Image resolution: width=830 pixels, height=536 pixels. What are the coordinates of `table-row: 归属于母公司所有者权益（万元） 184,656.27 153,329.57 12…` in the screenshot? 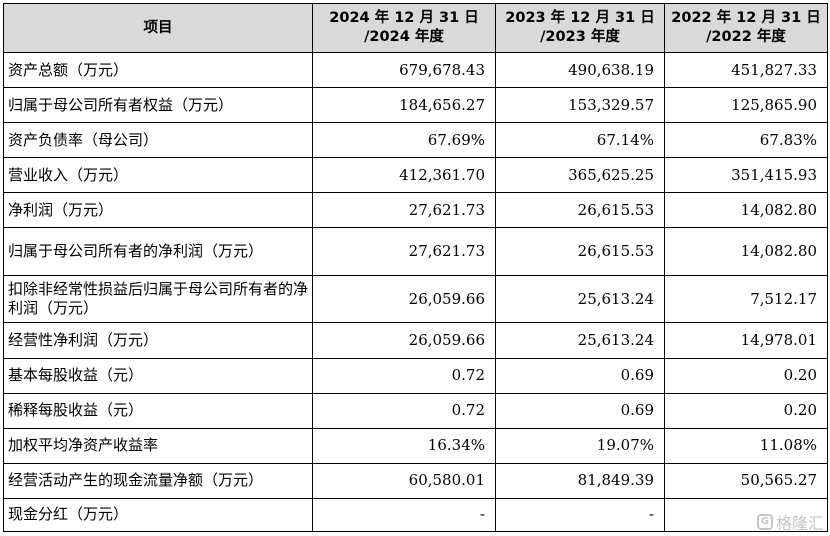 It's located at (415, 105).